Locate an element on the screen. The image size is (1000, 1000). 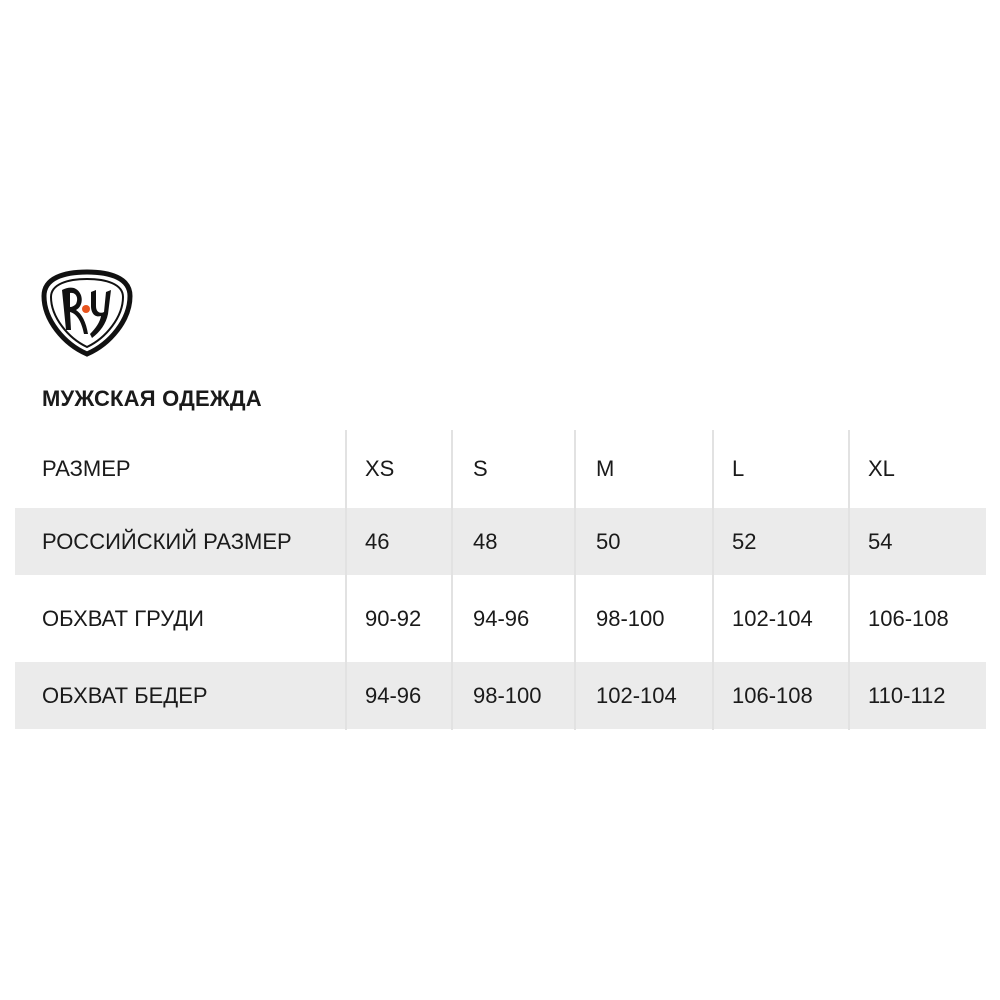
table-cell: 110-112 is located at coordinates (907, 695).